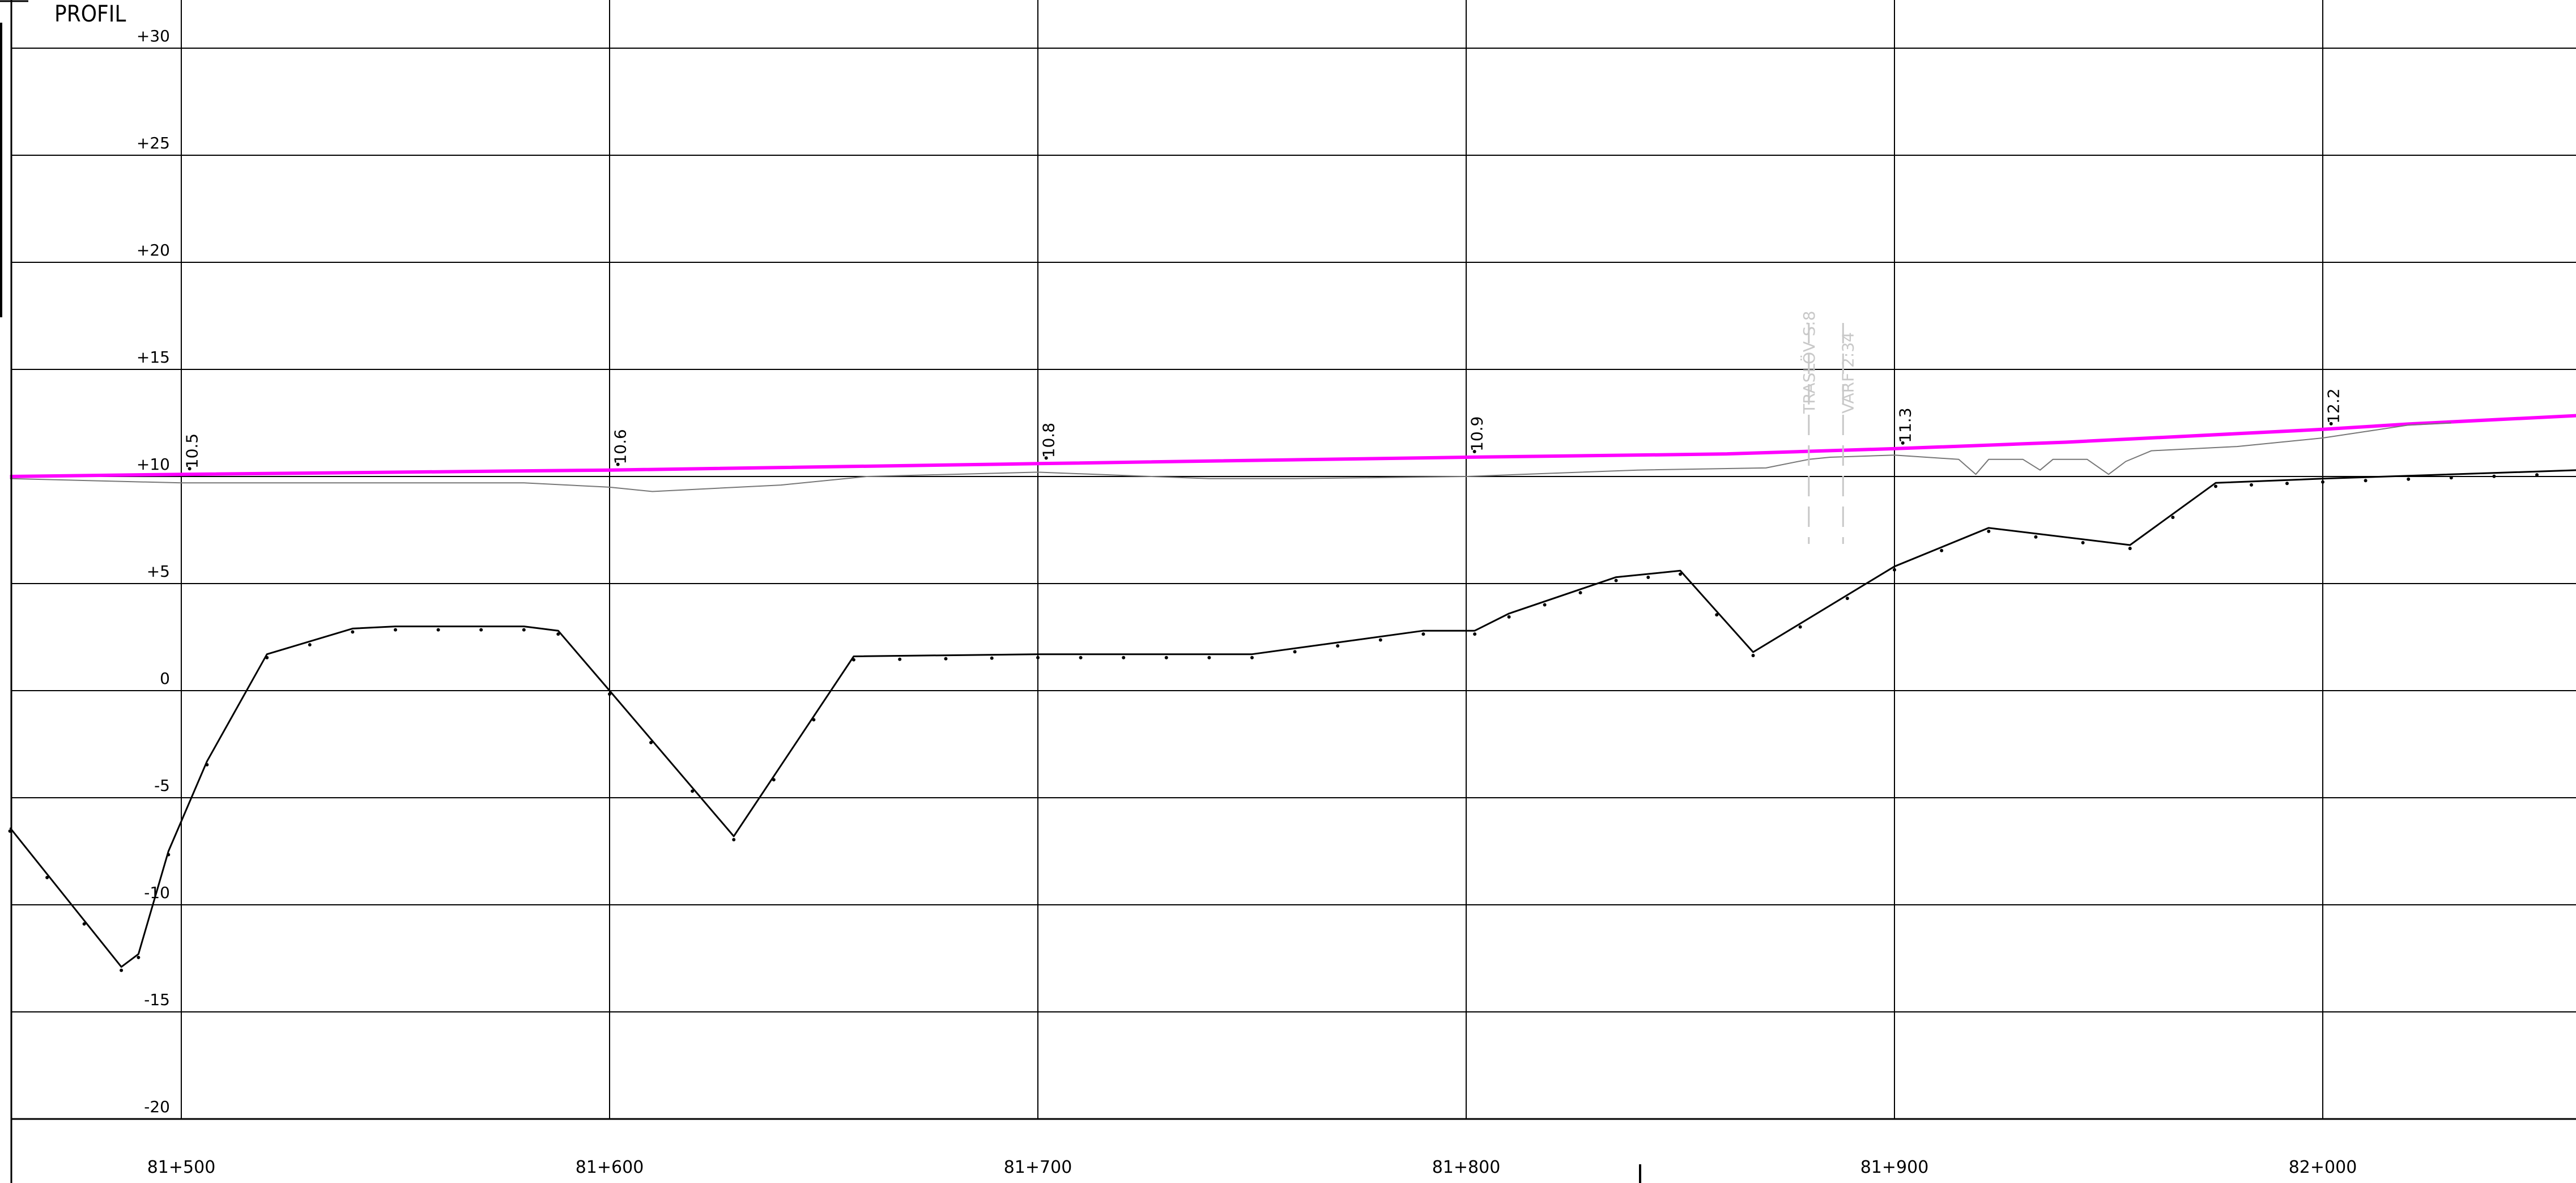 This screenshot has height=1183, width=2576. I want to click on y-tick-label: +25, so click(153, 143).